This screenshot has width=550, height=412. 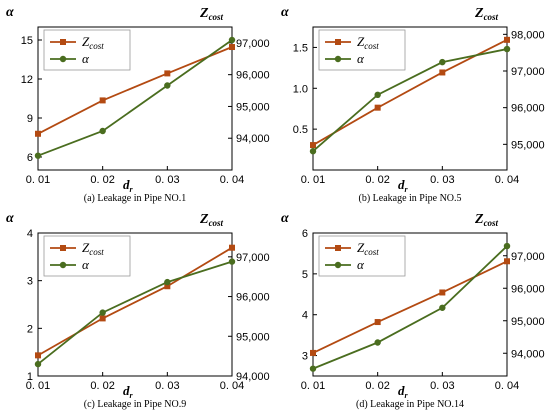 I want to click on chart-caption: (d) Leakage in Pipe NO.14, so click(x=410, y=404).